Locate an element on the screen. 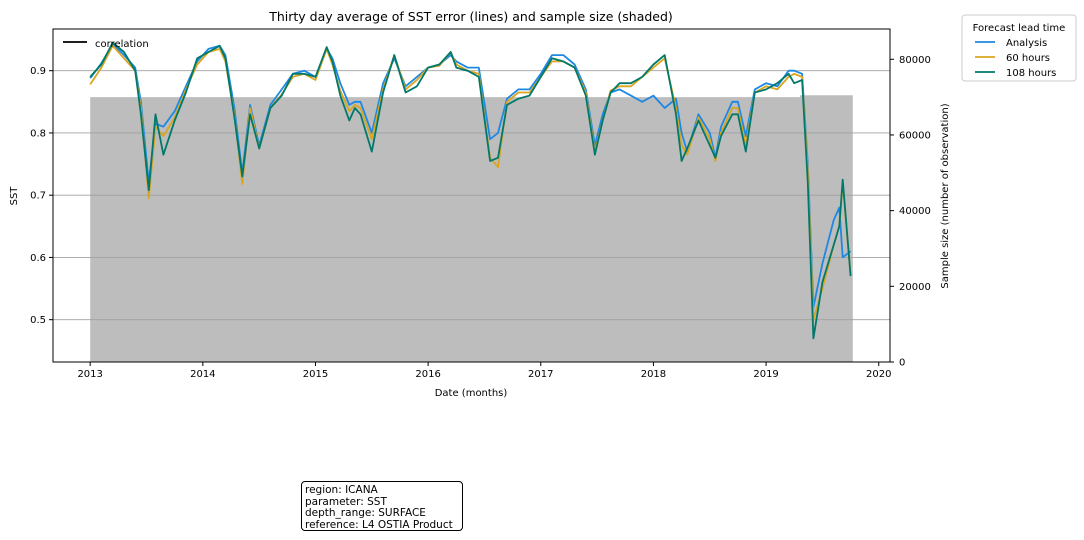 This screenshot has width=1084, height=540. y2-tick-label: 40000 is located at coordinates (915, 211).